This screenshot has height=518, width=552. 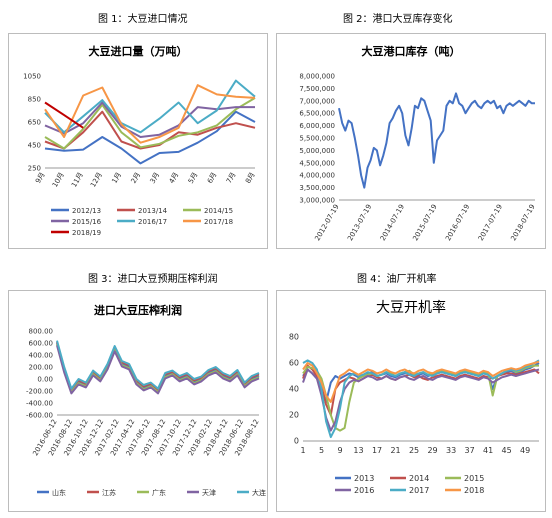 I want to click on figure-3-caption: 图 3：进口大豆预期压榨利润, so click(x=153, y=279).